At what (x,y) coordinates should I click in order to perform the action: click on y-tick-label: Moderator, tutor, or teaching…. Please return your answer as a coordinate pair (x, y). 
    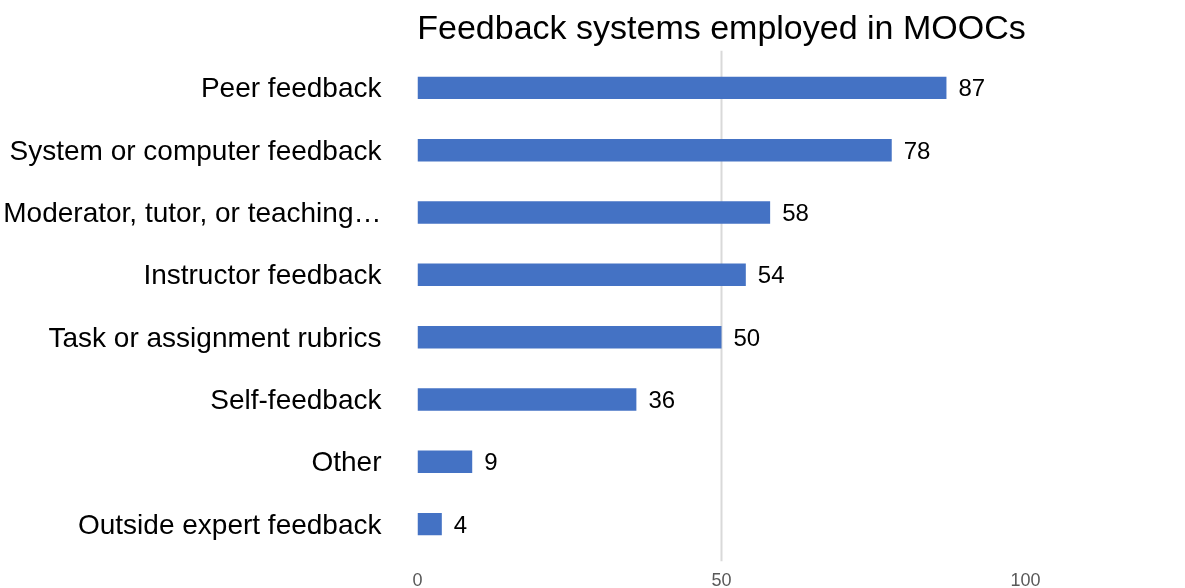
    Looking at the image, I should click on (192, 213).